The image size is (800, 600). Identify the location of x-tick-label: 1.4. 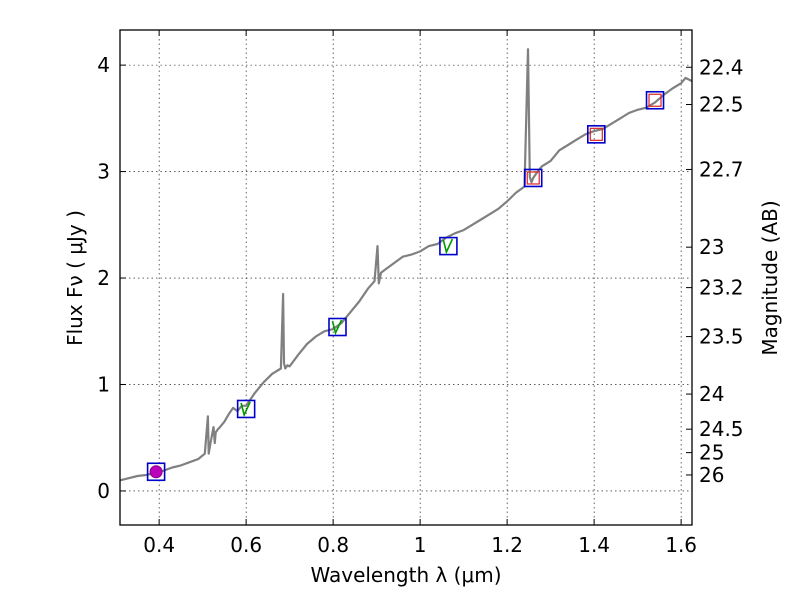
(594, 545).